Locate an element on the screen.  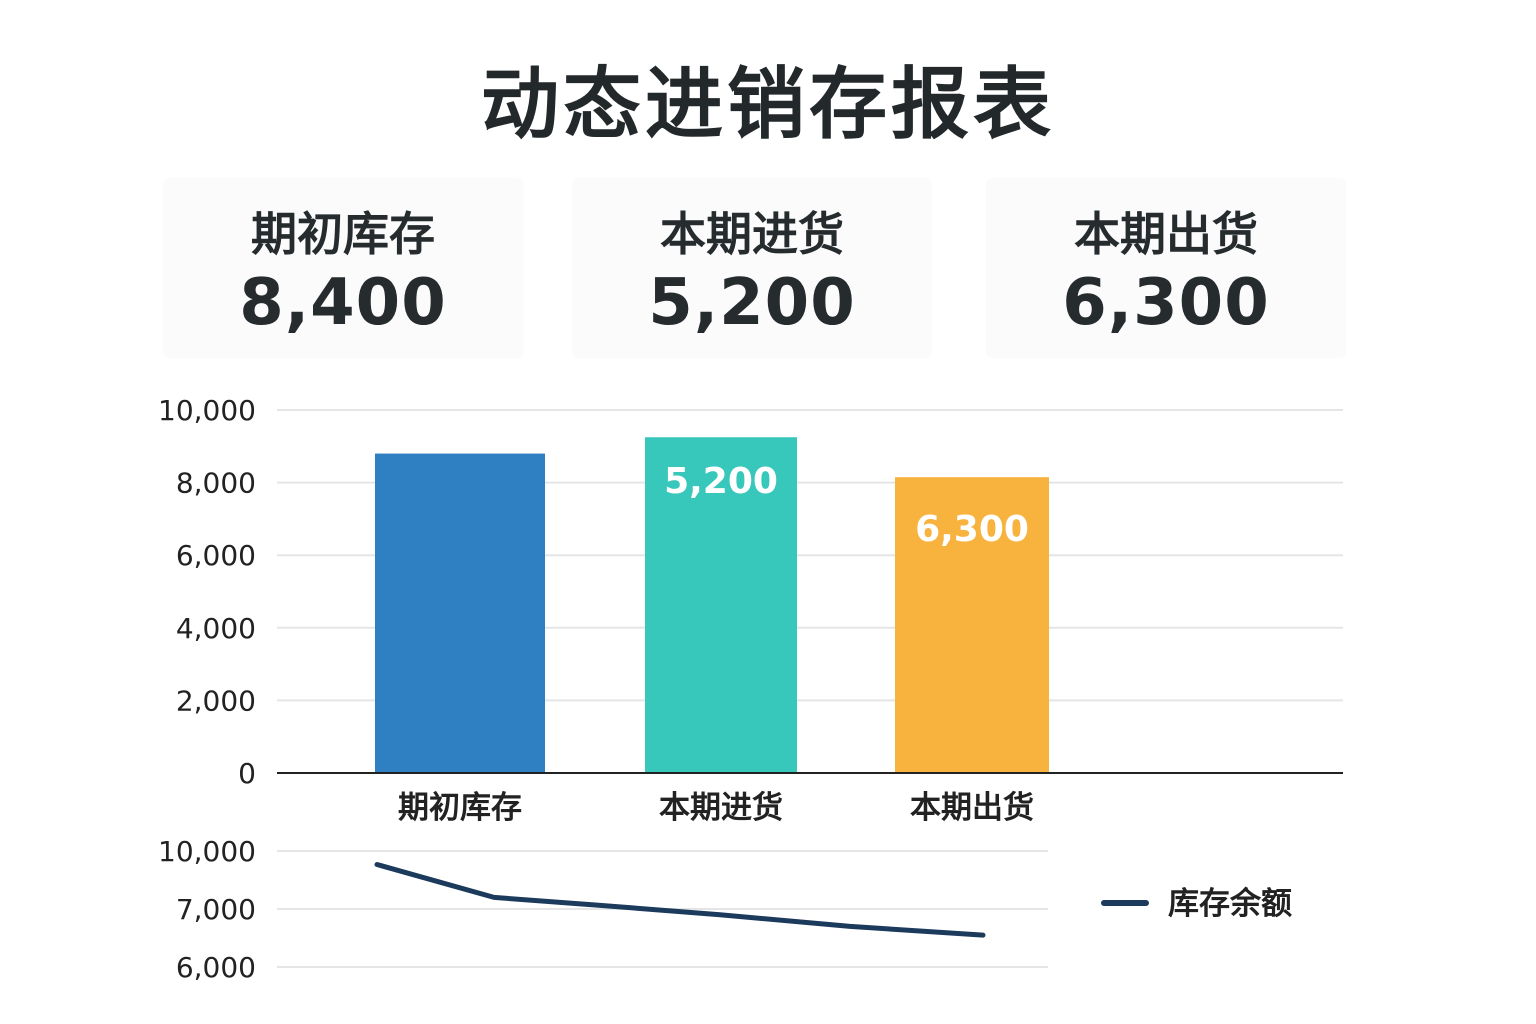
y-tick-label: 4,000 is located at coordinates (216, 628).